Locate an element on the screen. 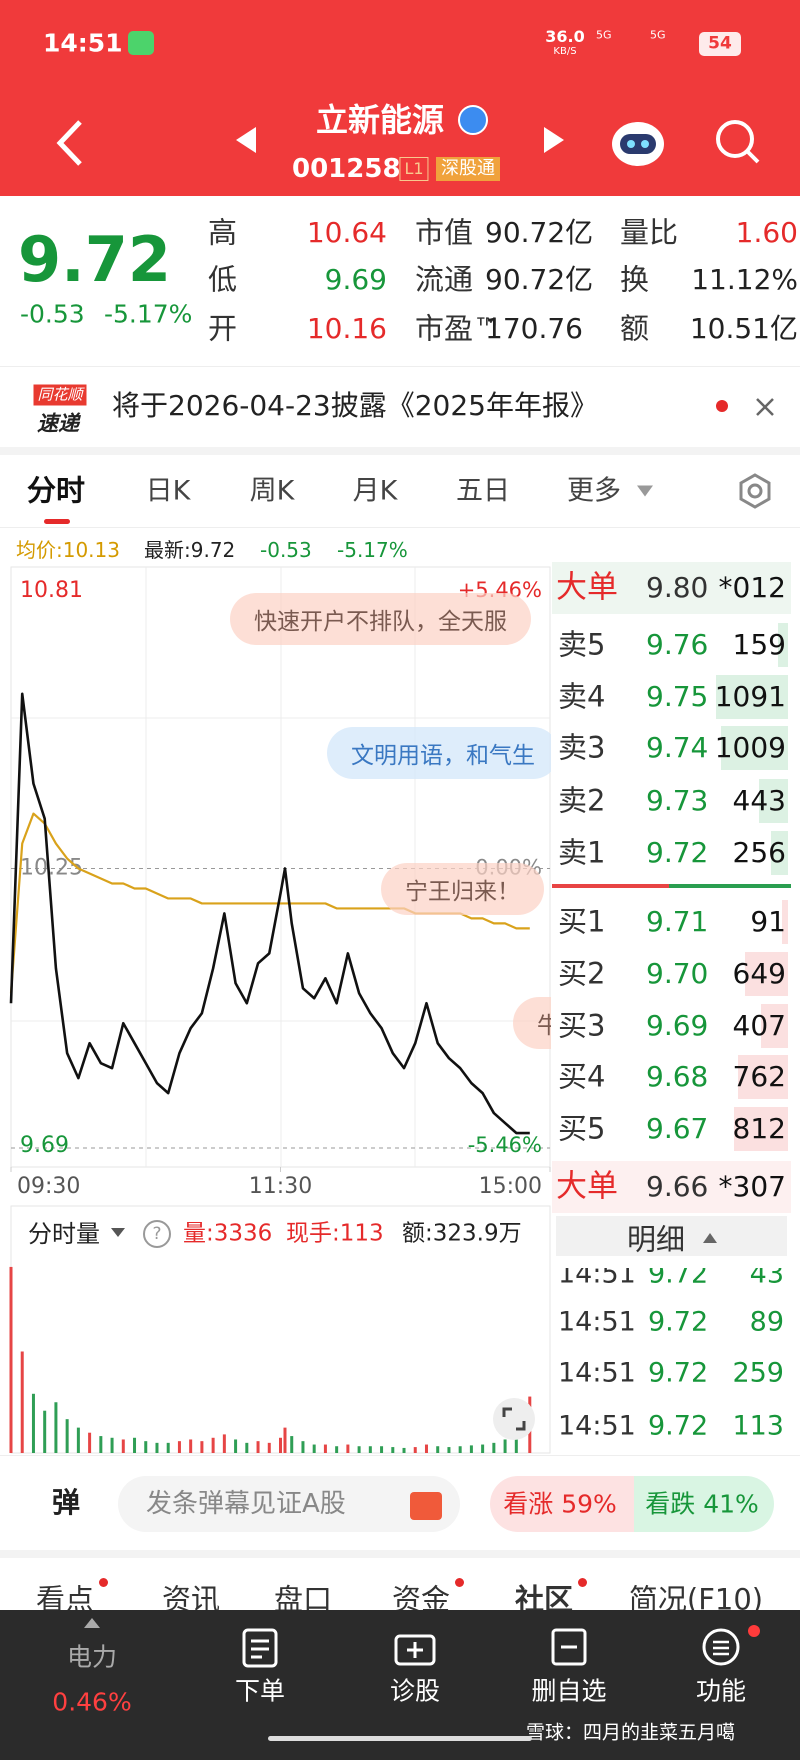  gear-hole is located at coordinates (755, 491).